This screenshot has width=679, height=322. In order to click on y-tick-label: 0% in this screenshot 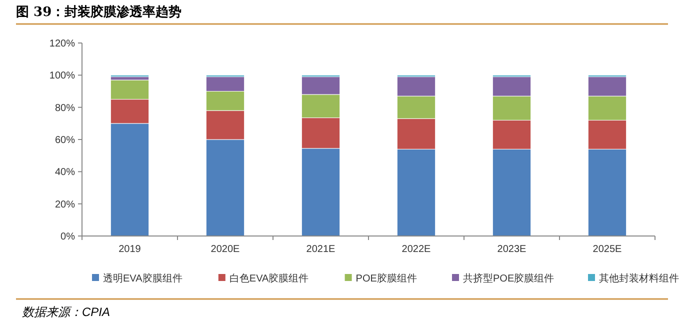, I will do `click(68, 237)`.